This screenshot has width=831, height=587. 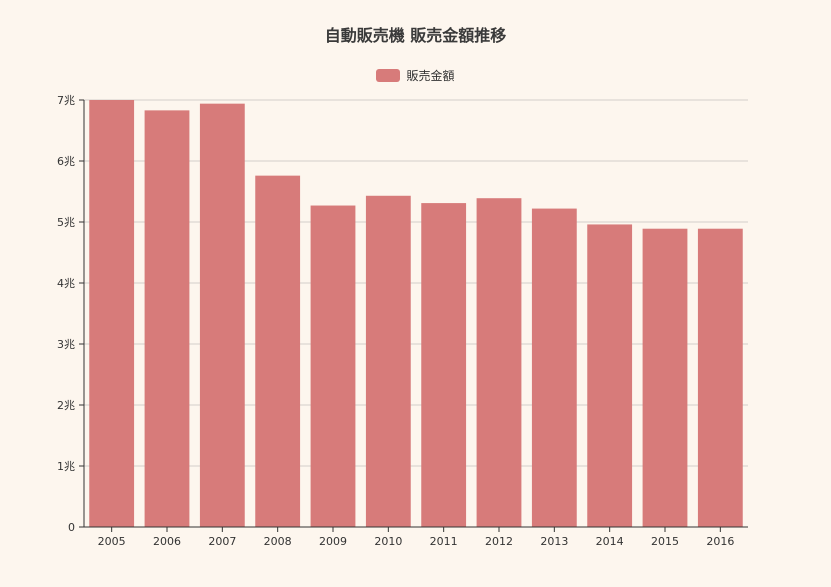 What do you see at coordinates (112, 541) in the screenshot?
I see `x-tick-label: 2005` at bounding box center [112, 541].